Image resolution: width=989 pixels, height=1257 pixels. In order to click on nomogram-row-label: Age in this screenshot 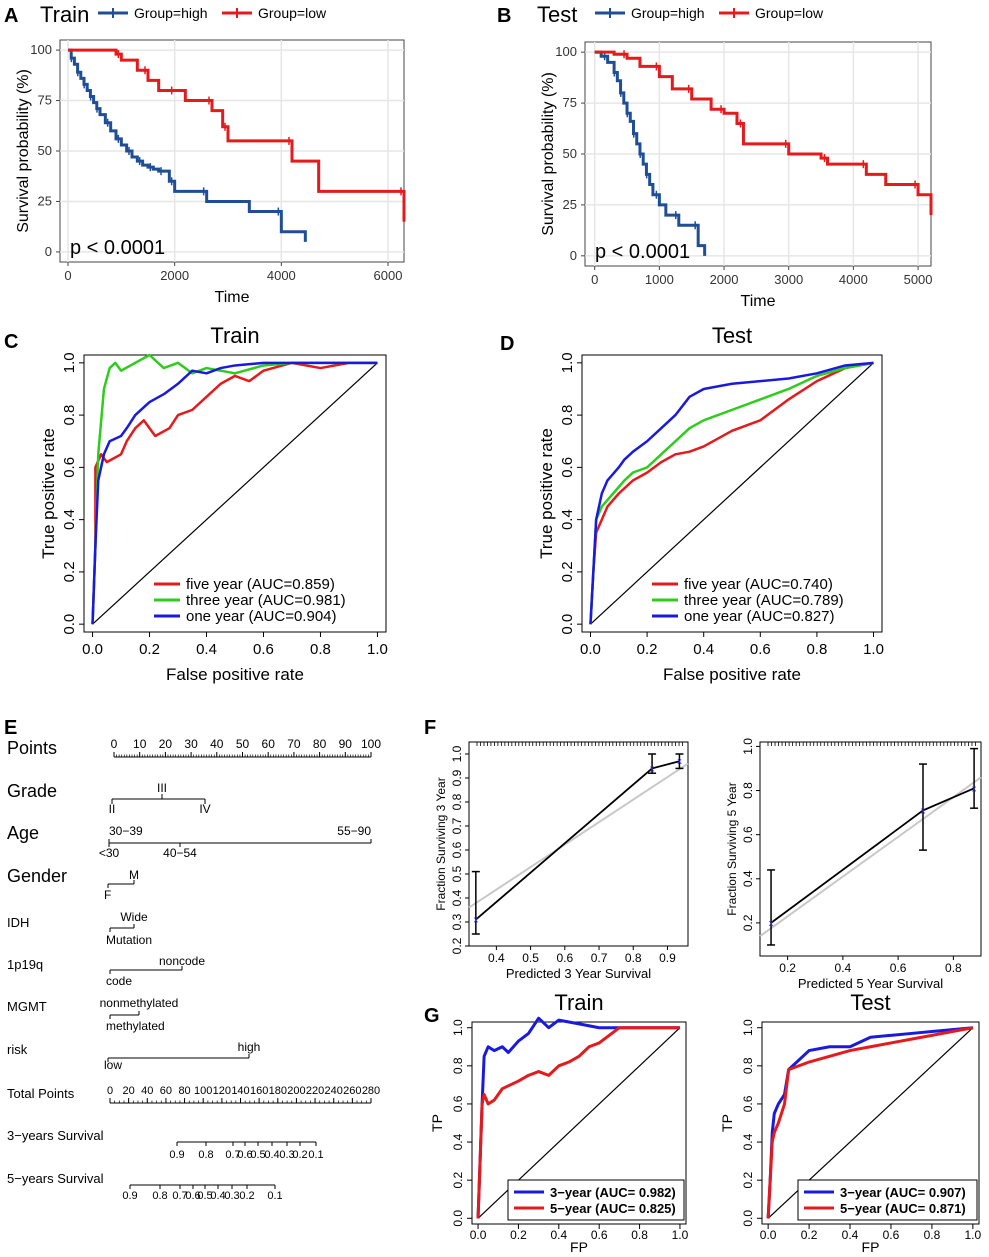, I will do `click(23, 833)`.